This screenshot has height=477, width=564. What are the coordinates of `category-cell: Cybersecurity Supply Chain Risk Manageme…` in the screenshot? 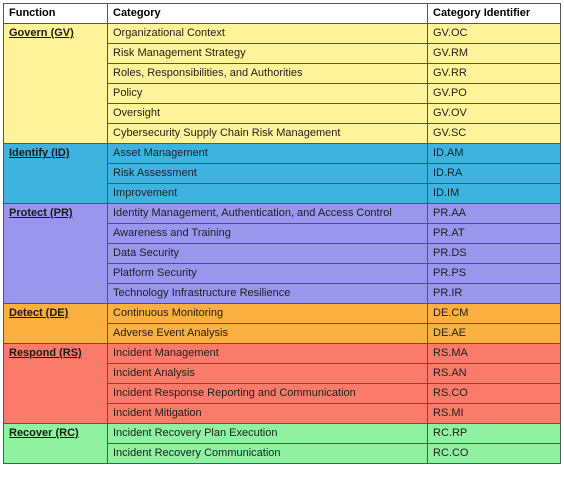 It's located at (267, 133).